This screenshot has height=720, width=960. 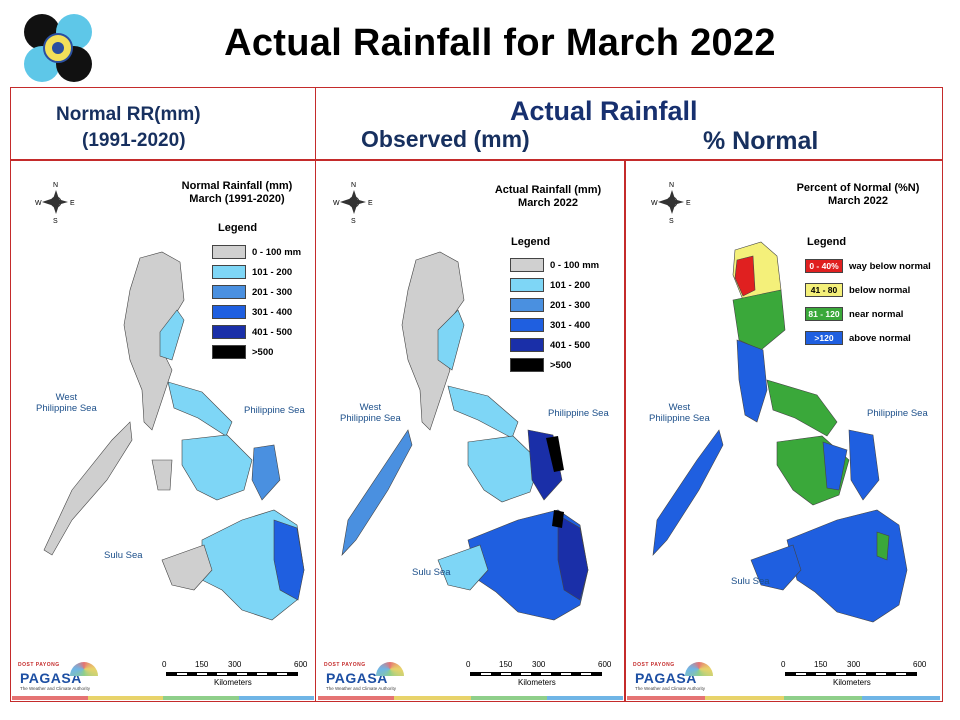 I want to click on header-actual: Actual Rainfall, so click(x=604, y=111).